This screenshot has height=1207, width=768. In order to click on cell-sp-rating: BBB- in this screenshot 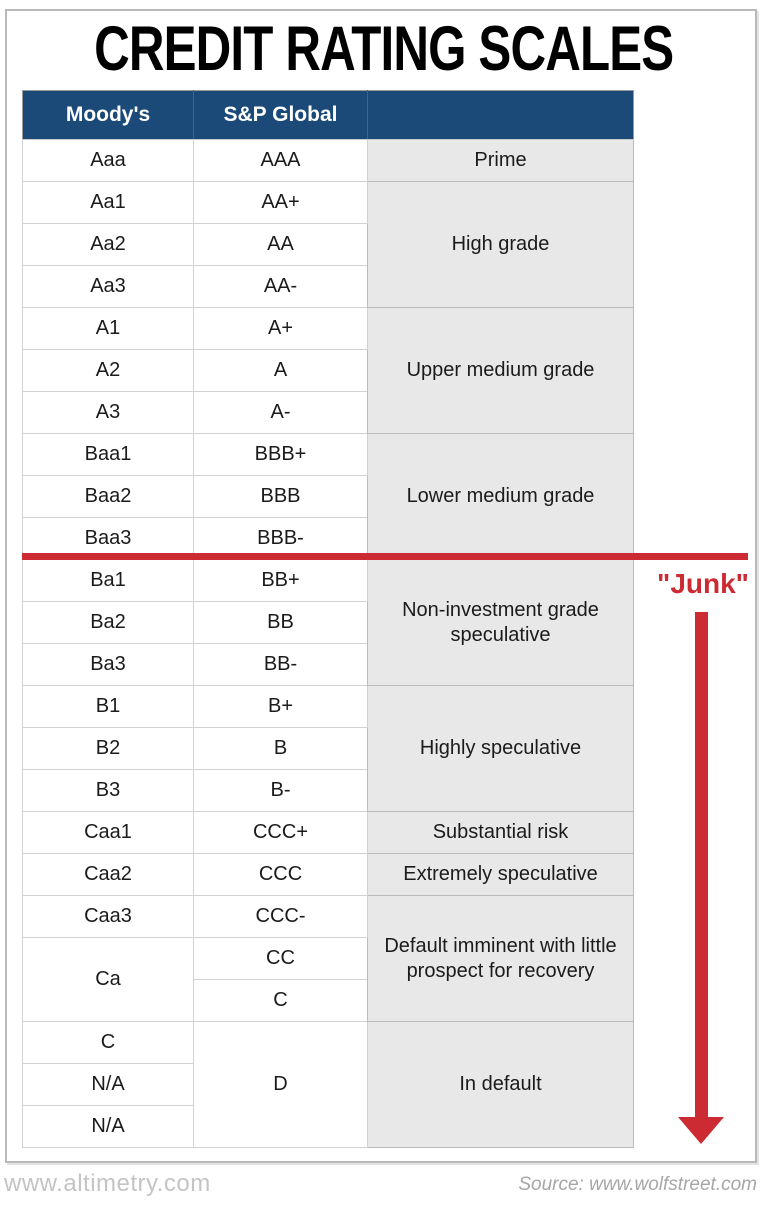, I will do `click(280, 538)`.